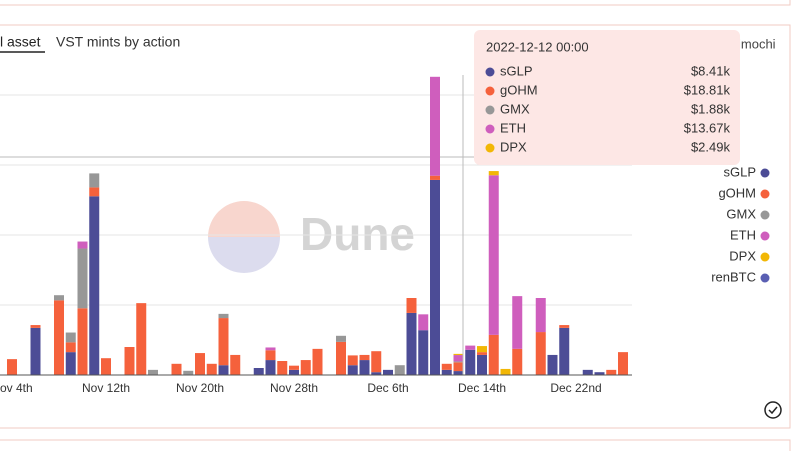 The width and height of the screenshot is (800, 451). Describe the element at coordinates (537, 46) in the screenshot. I see `tooltip-date: 2022-12-12 00:00` at that location.